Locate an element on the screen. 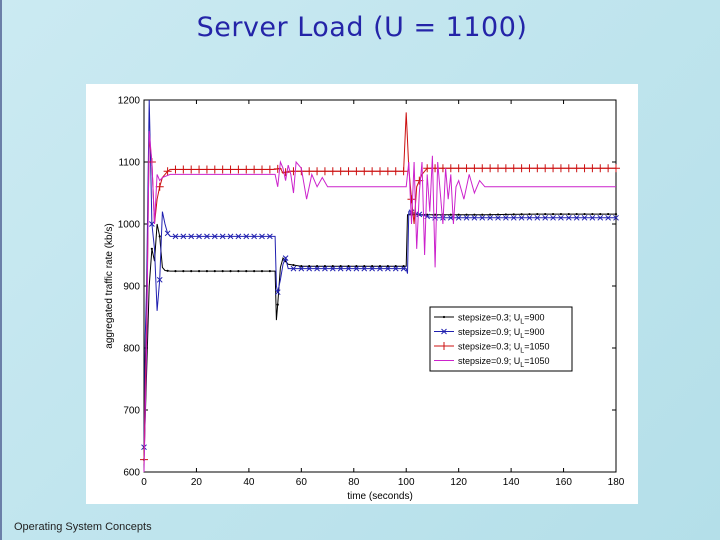 This screenshot has height=540, width=720. x-tick-label: 80 is located at coordinates (354, 482).